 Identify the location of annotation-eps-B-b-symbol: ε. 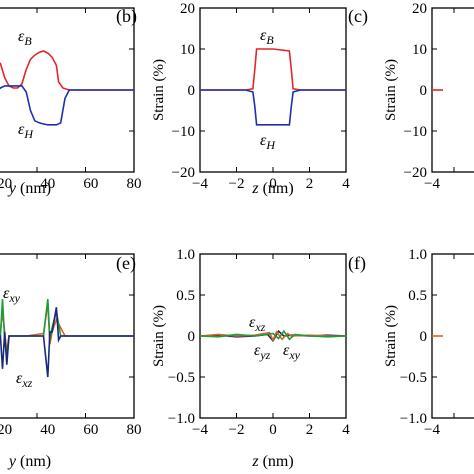
(263, 35).